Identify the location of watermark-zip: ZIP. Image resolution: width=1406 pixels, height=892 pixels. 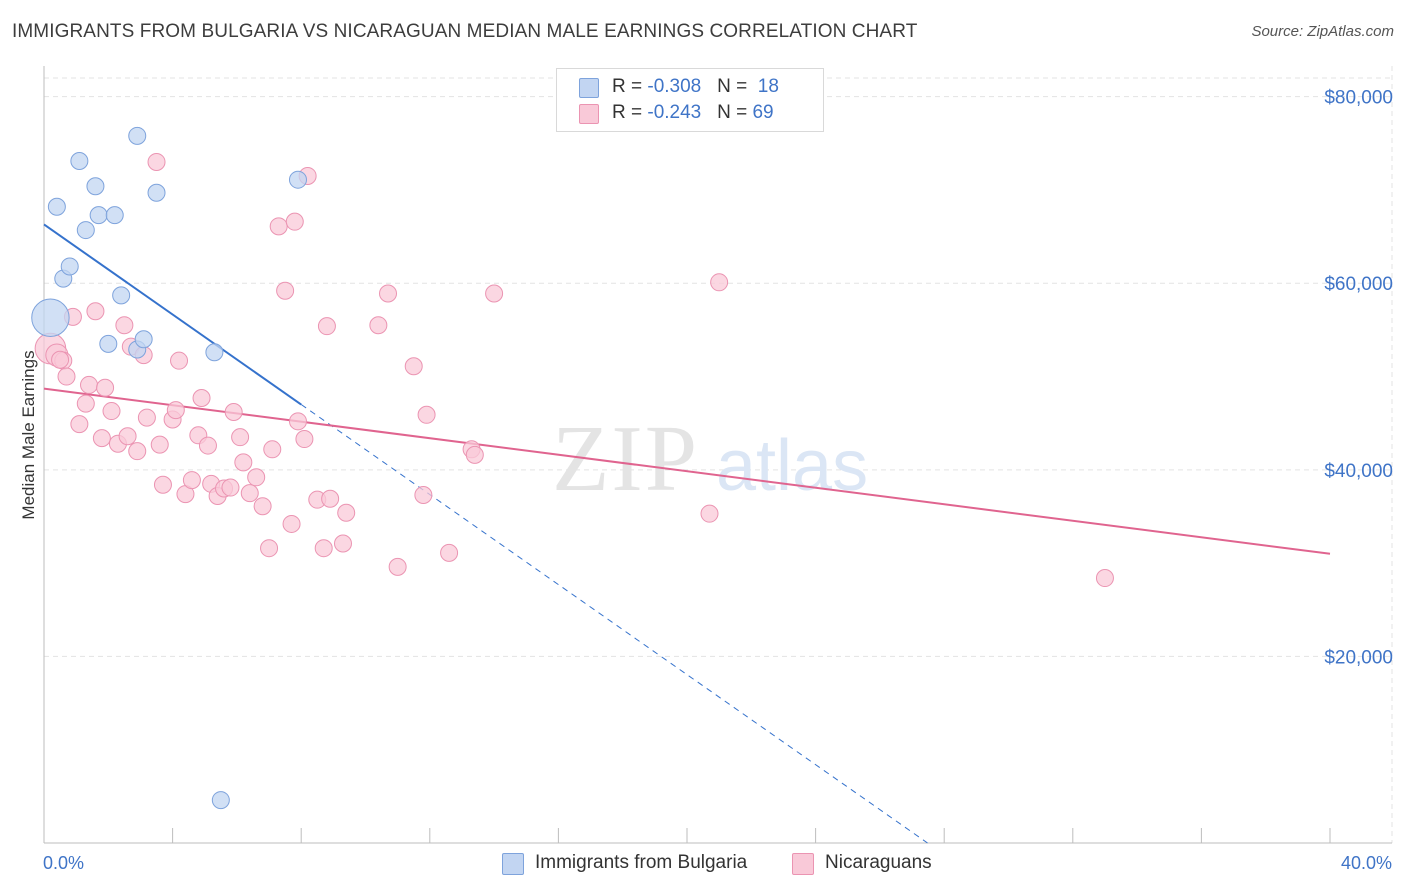
(625, 459).